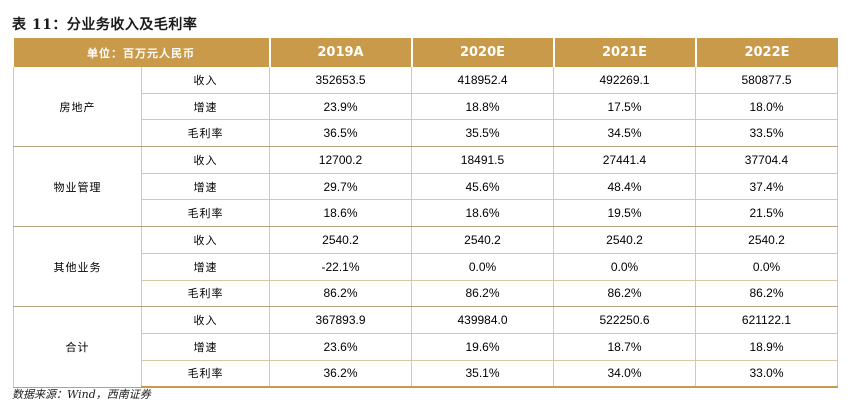 The image size is (854, 411). What do you see at coordinates (624, 213) in the screenshot?
I see `value-cell: 19.5%` at bounding box center [624, 213].